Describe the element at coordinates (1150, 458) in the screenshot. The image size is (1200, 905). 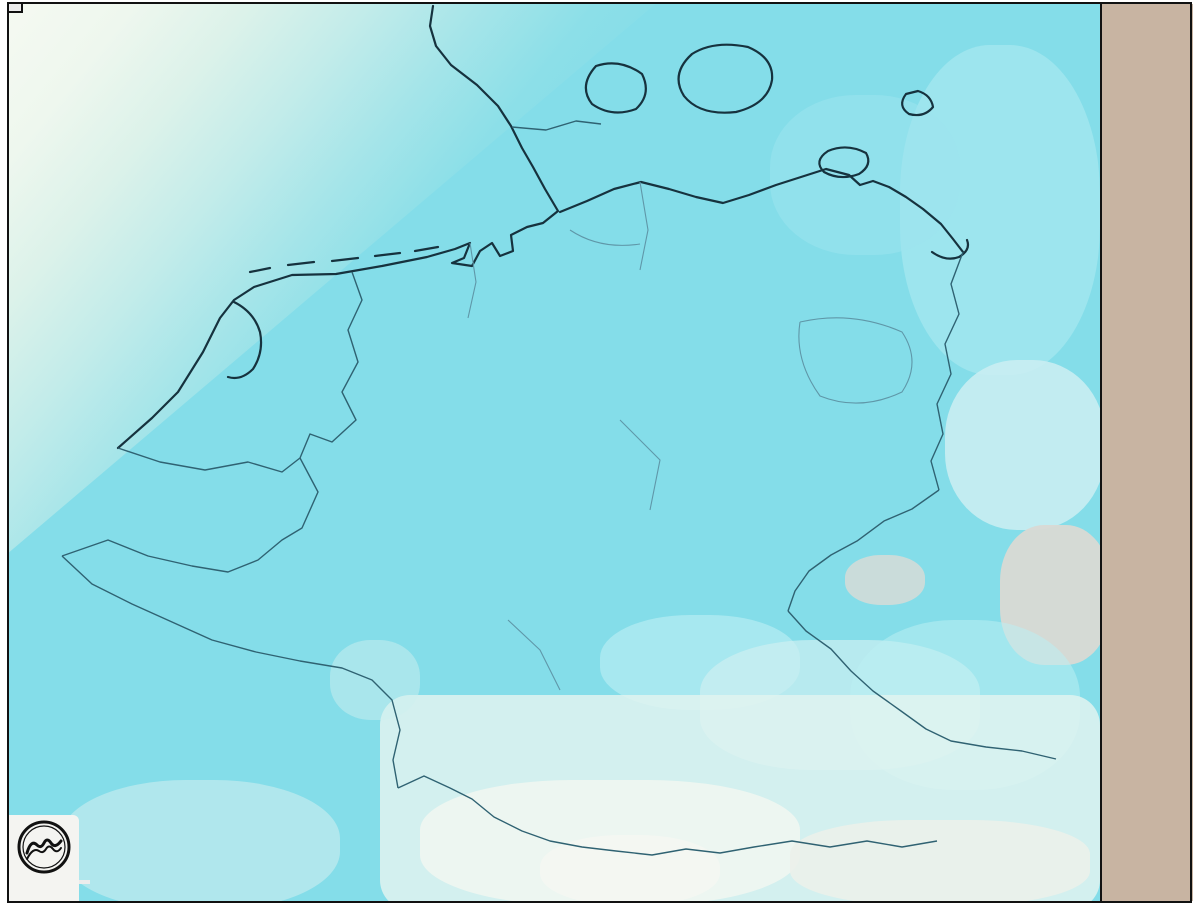
I see `legend-color-bar` at that location.